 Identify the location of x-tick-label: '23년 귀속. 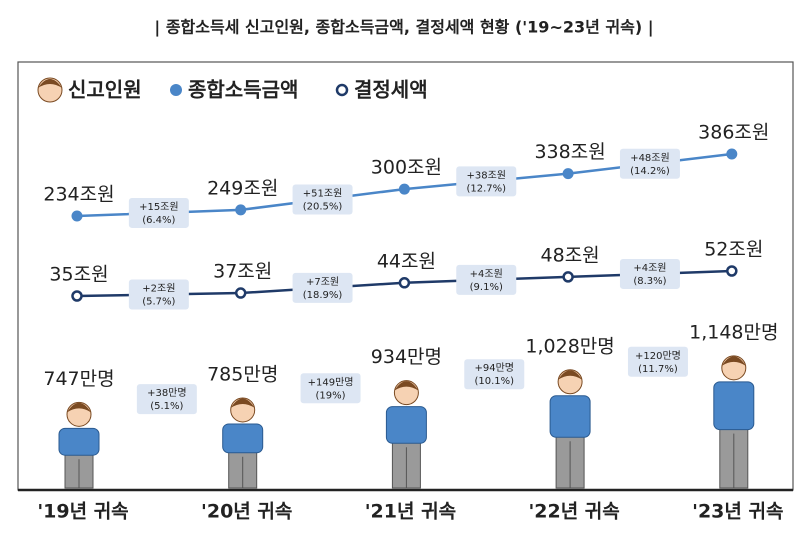
(737, 512).